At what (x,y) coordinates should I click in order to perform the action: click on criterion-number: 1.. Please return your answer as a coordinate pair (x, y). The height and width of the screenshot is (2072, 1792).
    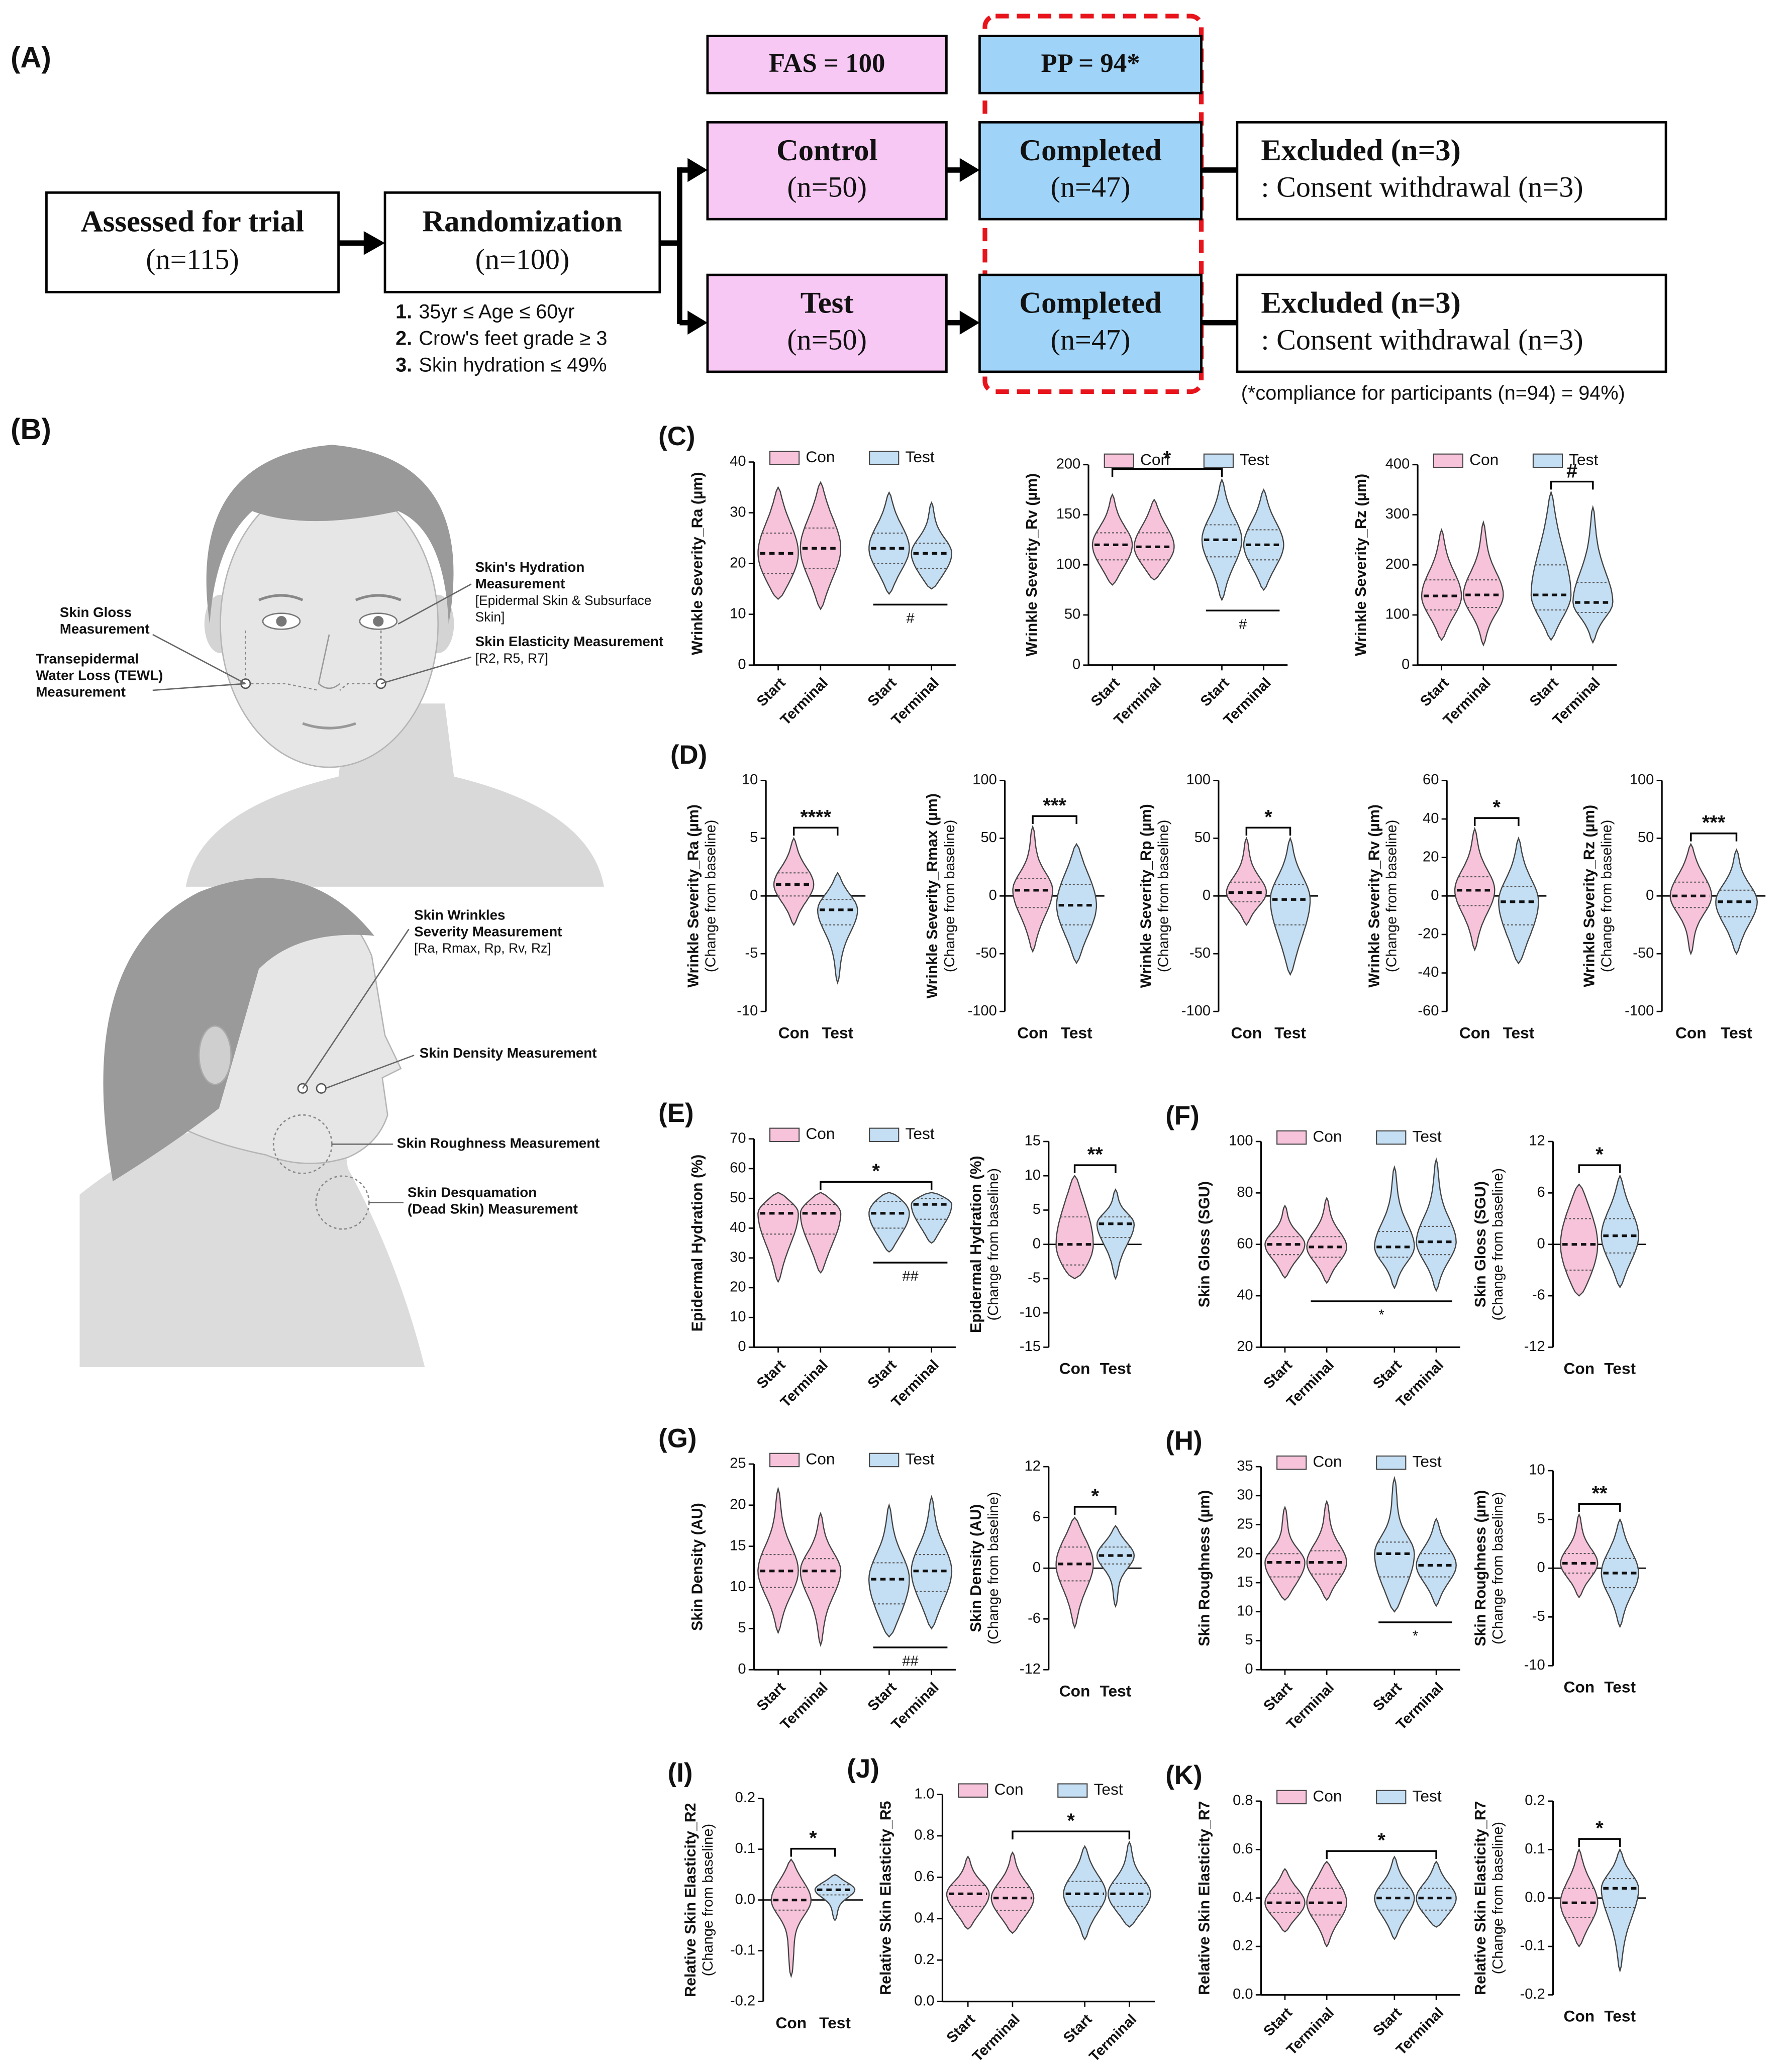
    Looking at the image, I should click on (403, 312).